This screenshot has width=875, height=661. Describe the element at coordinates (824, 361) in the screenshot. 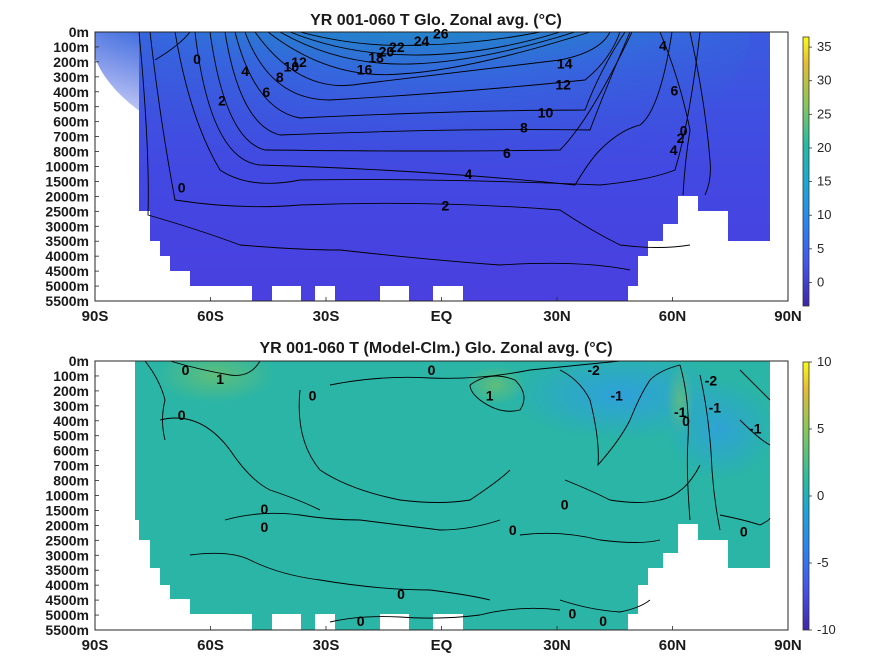

I see `colorbar-tick-label: 10` at that location.